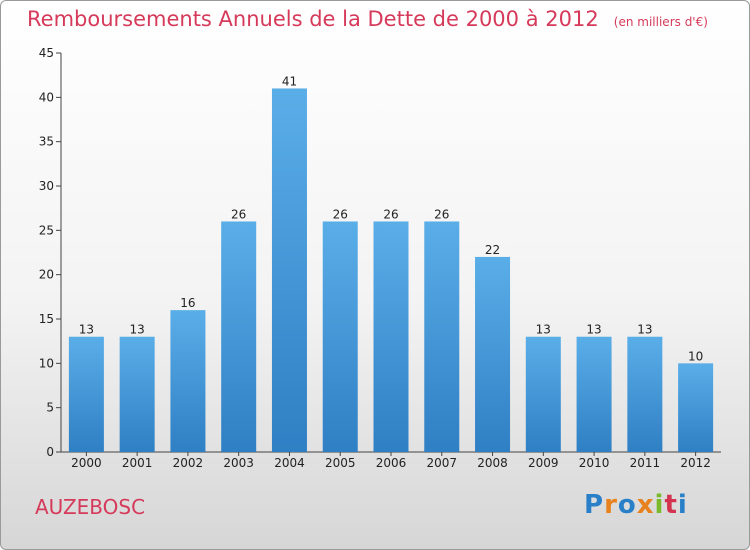  I want to click on x-tick-label: 2003, so click(238, 463).